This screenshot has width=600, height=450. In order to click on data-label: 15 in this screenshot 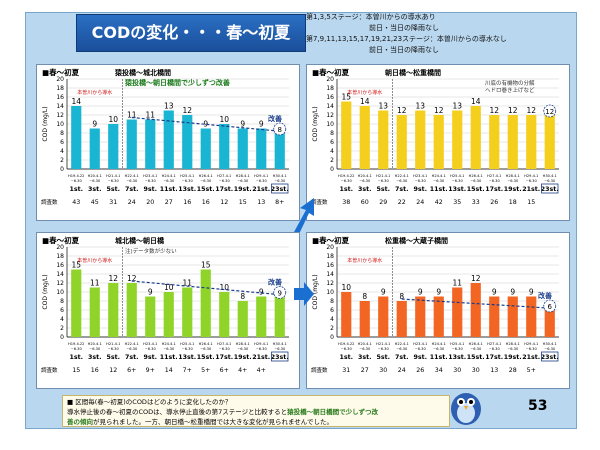, I will do `click(346, 97)`.